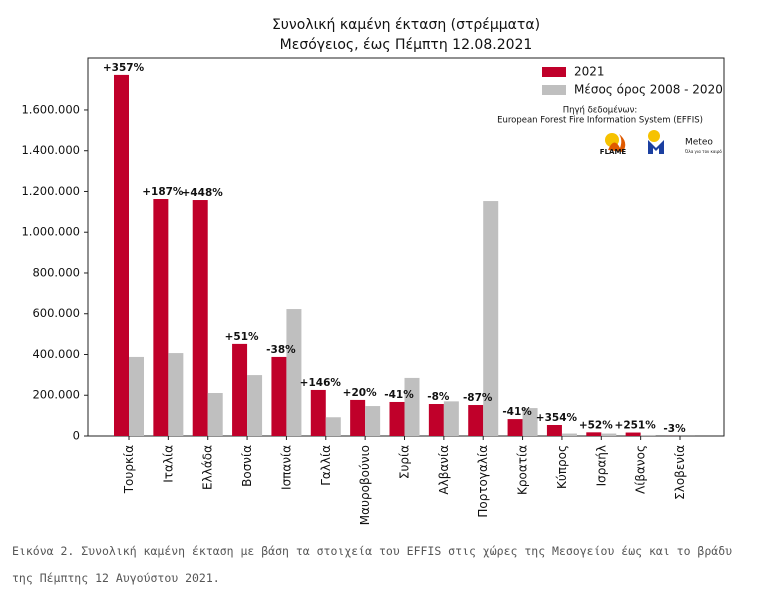 This screenshot has height=611, width=783. Describe the element at coordinates (286, 467) in the screenshot. I see `x-tick-label: Ισπανία` at that location.